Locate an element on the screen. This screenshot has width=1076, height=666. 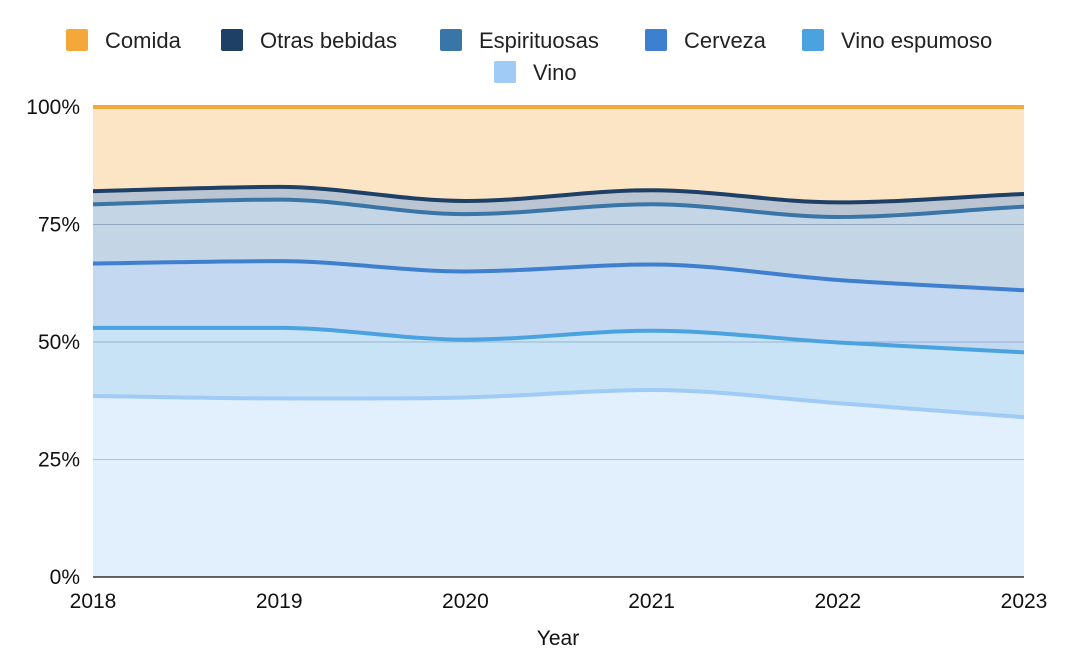
line-otras-bebidas is located at coordinates (558, 194).